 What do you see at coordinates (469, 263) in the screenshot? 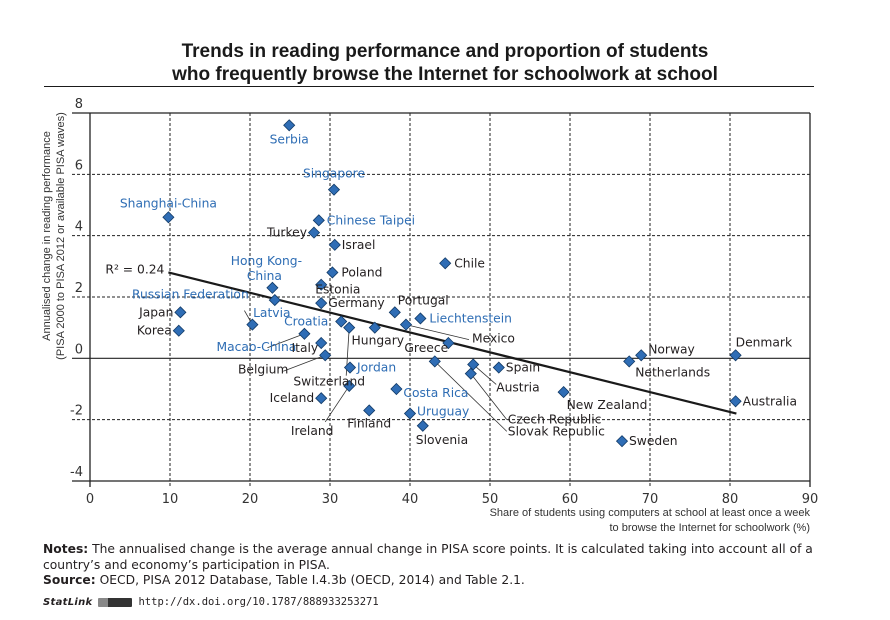
I see `point-label: Chile` at bounding box center [469, 263].